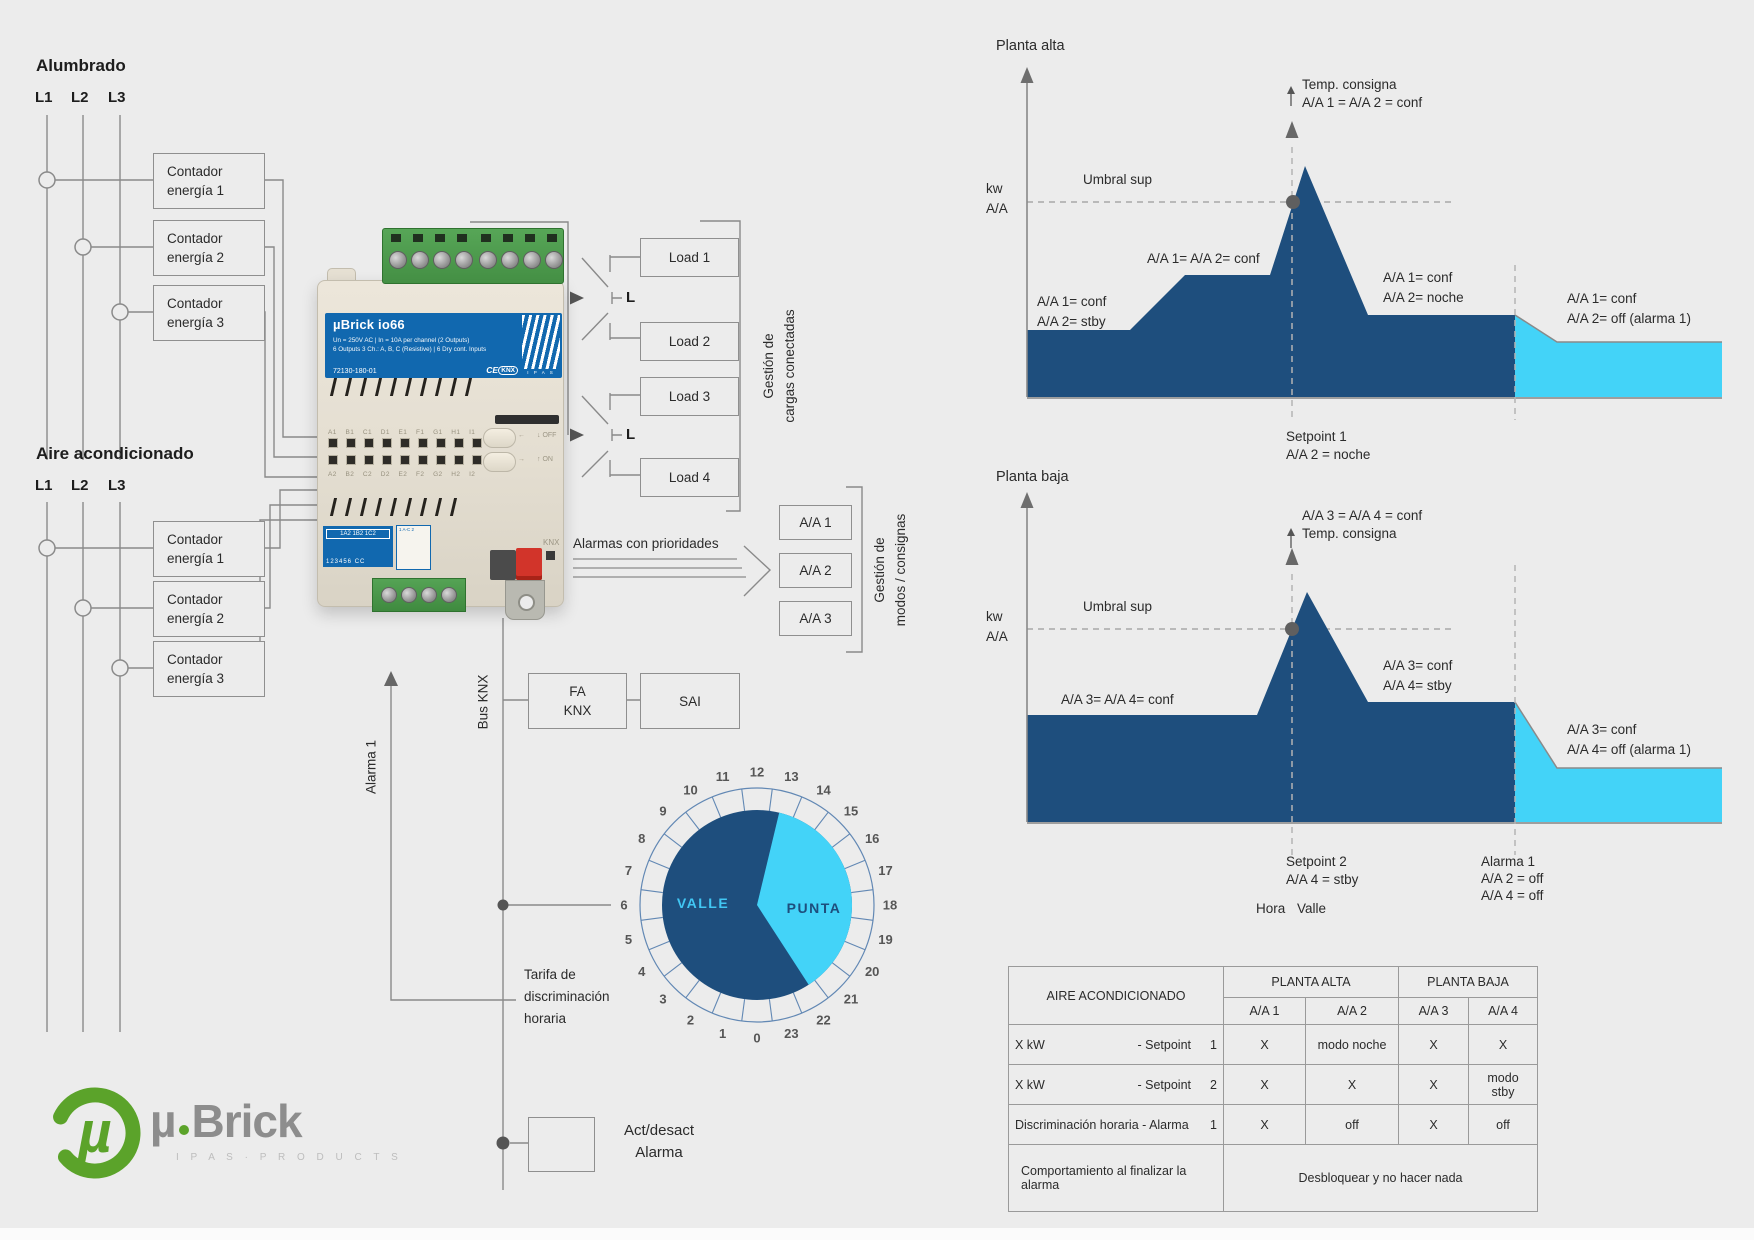 The height and width of the screenshot is (1240, 1754). What do you see at coordinates (815, 570) in the screenshot?
I see `aa-unit-box: A/A 2` at bounding box center [815, 570].